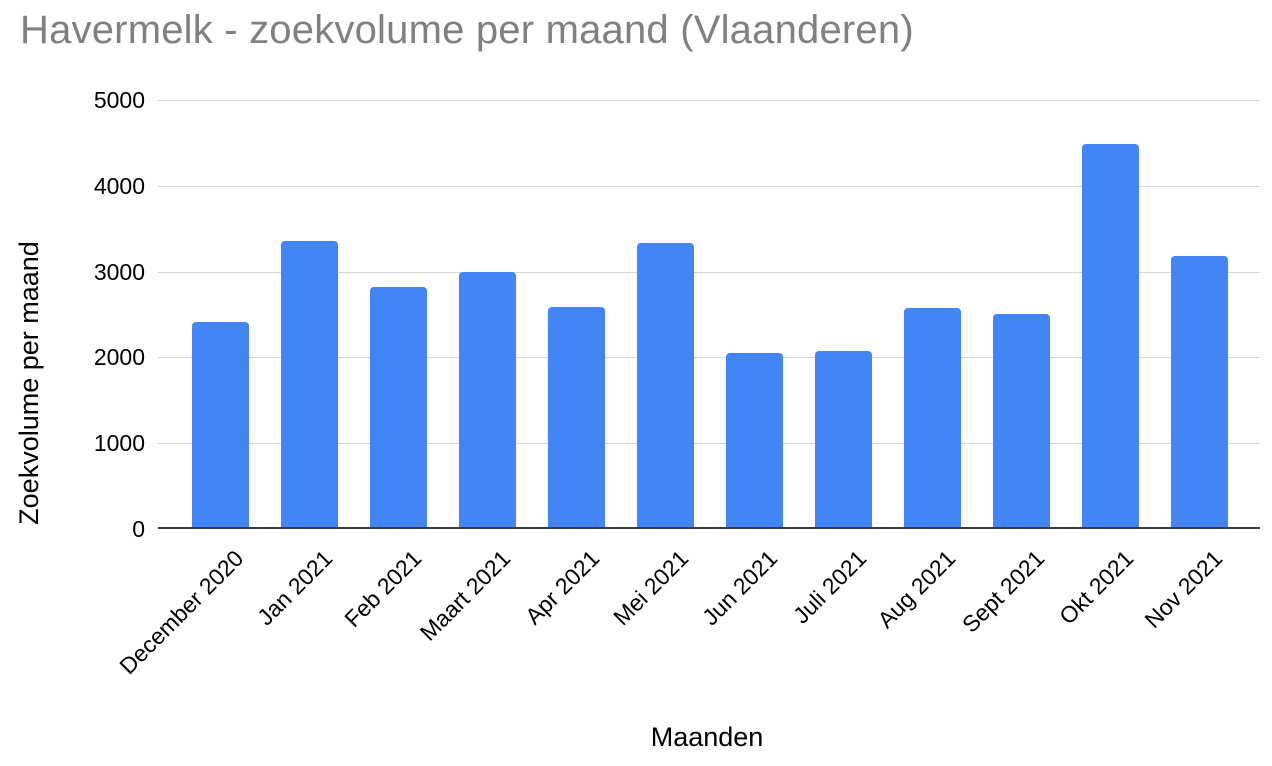  I want to click on bar-maart-2021, so click(487, 400).